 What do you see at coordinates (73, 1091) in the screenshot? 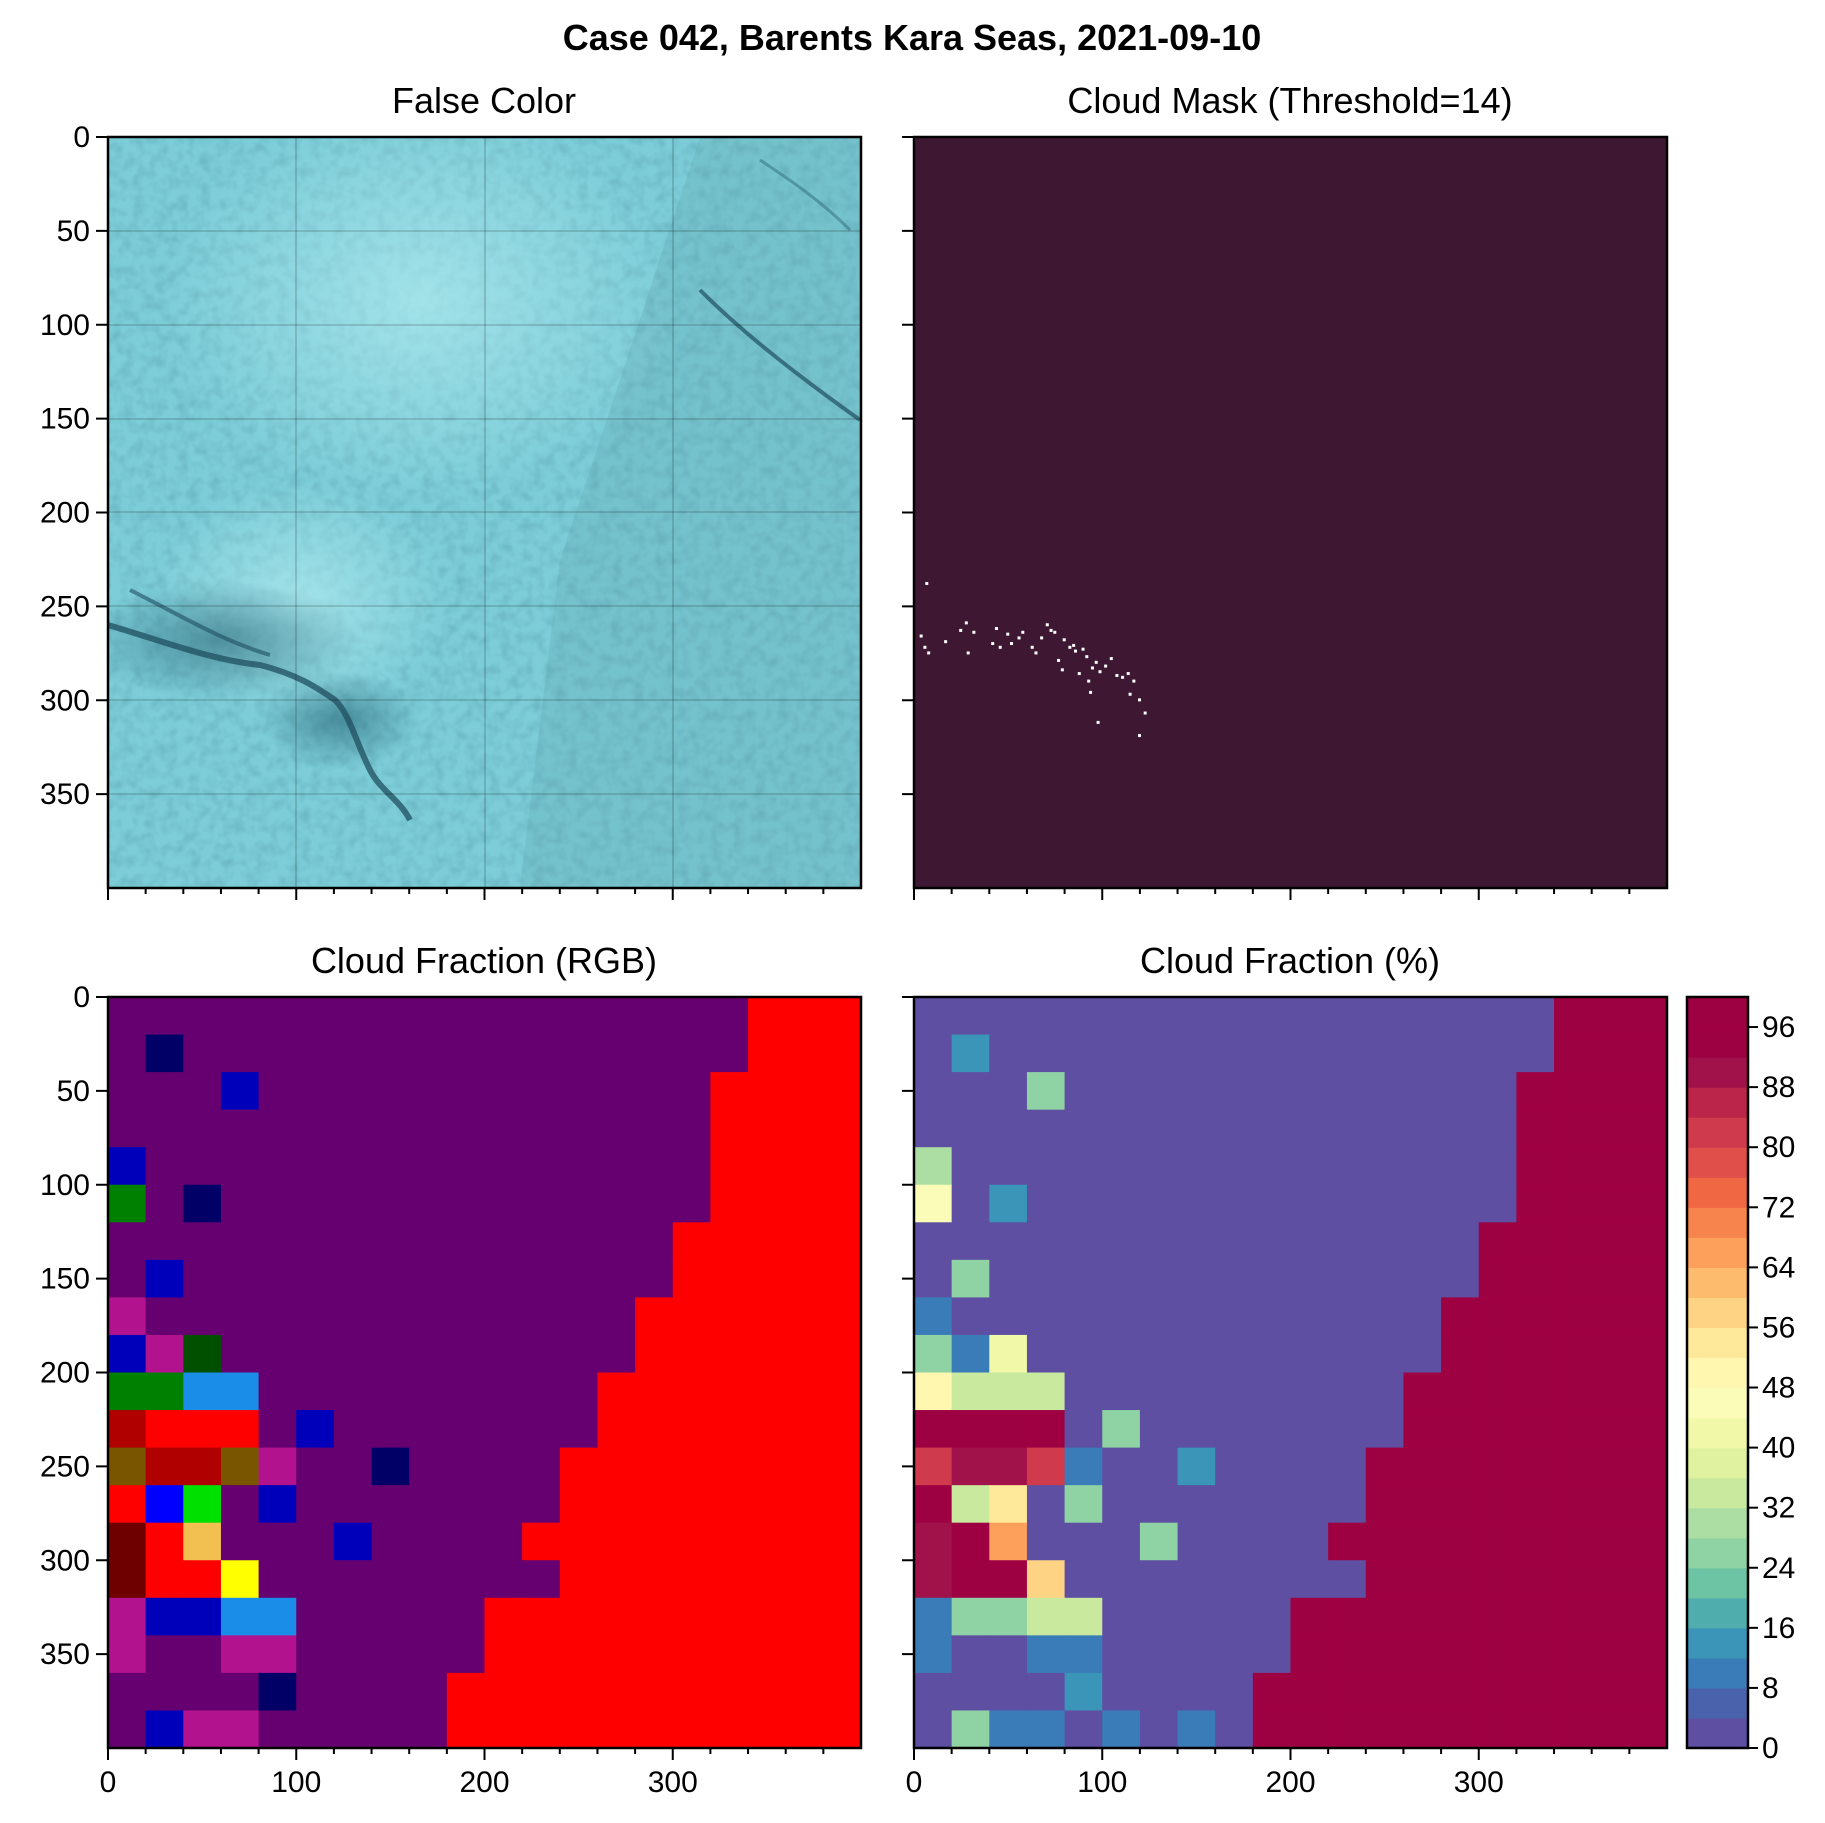
I see `y-tick-label: 50` at bounding box center [73, 1091].